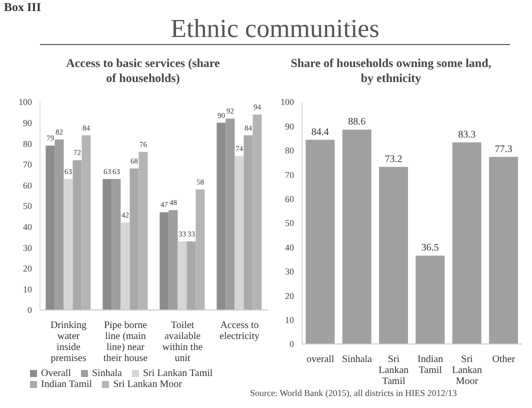 The height and width of the screenshot is (408, 532). Describe the element at coordinates (240, 331) in the screenshot. I see `x-tick-label: Access to electricity` at that location.